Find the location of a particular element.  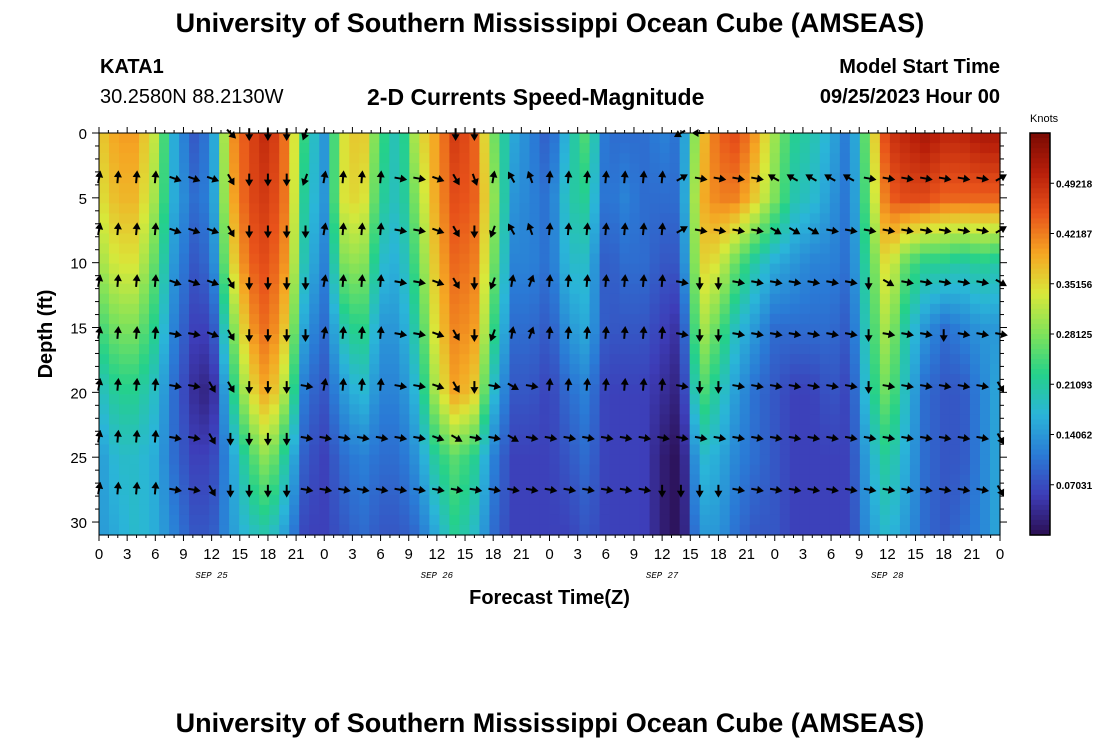

x-tick-label: 12 is located at coordinates (437, 554).